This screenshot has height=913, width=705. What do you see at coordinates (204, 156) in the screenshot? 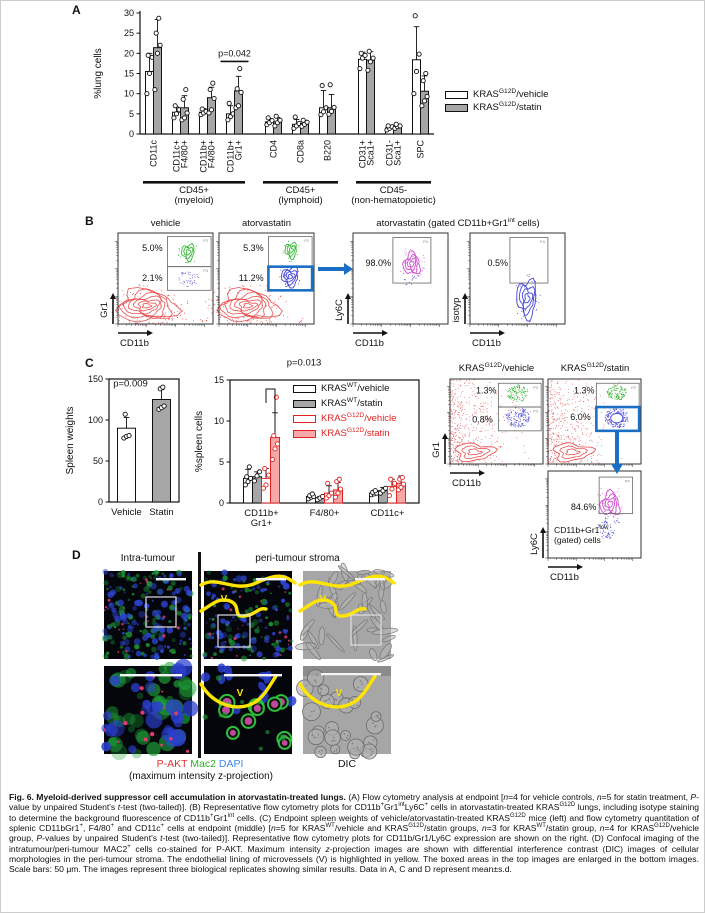
I see `svg-text: CD11b+` at bounding box center [204, 156].